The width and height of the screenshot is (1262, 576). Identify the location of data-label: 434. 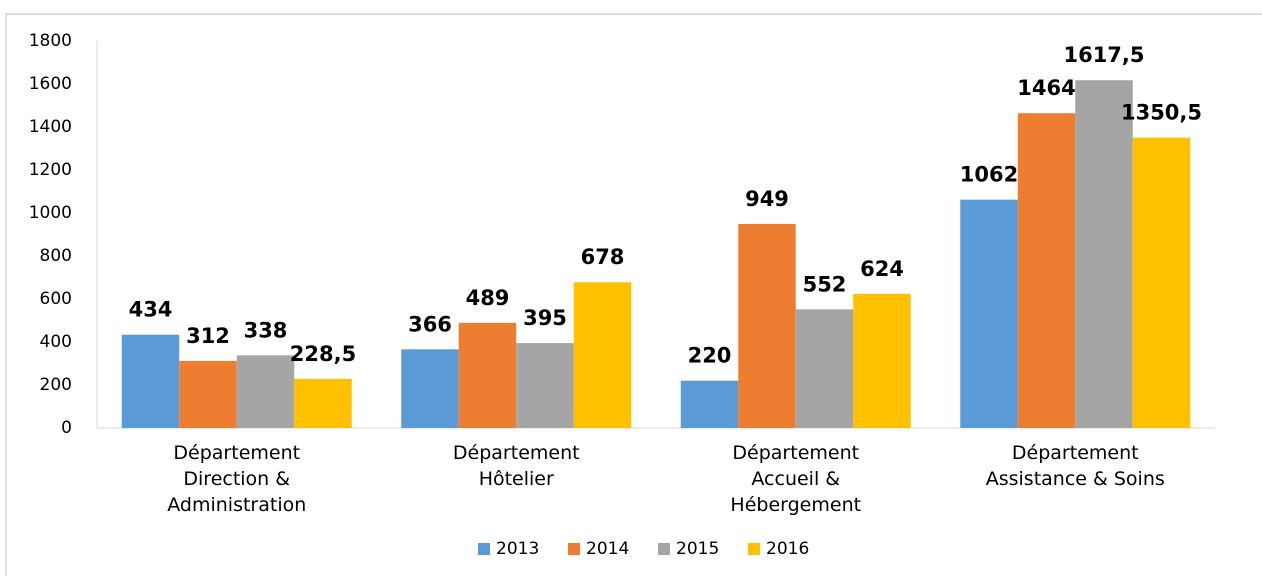
(151, 310).